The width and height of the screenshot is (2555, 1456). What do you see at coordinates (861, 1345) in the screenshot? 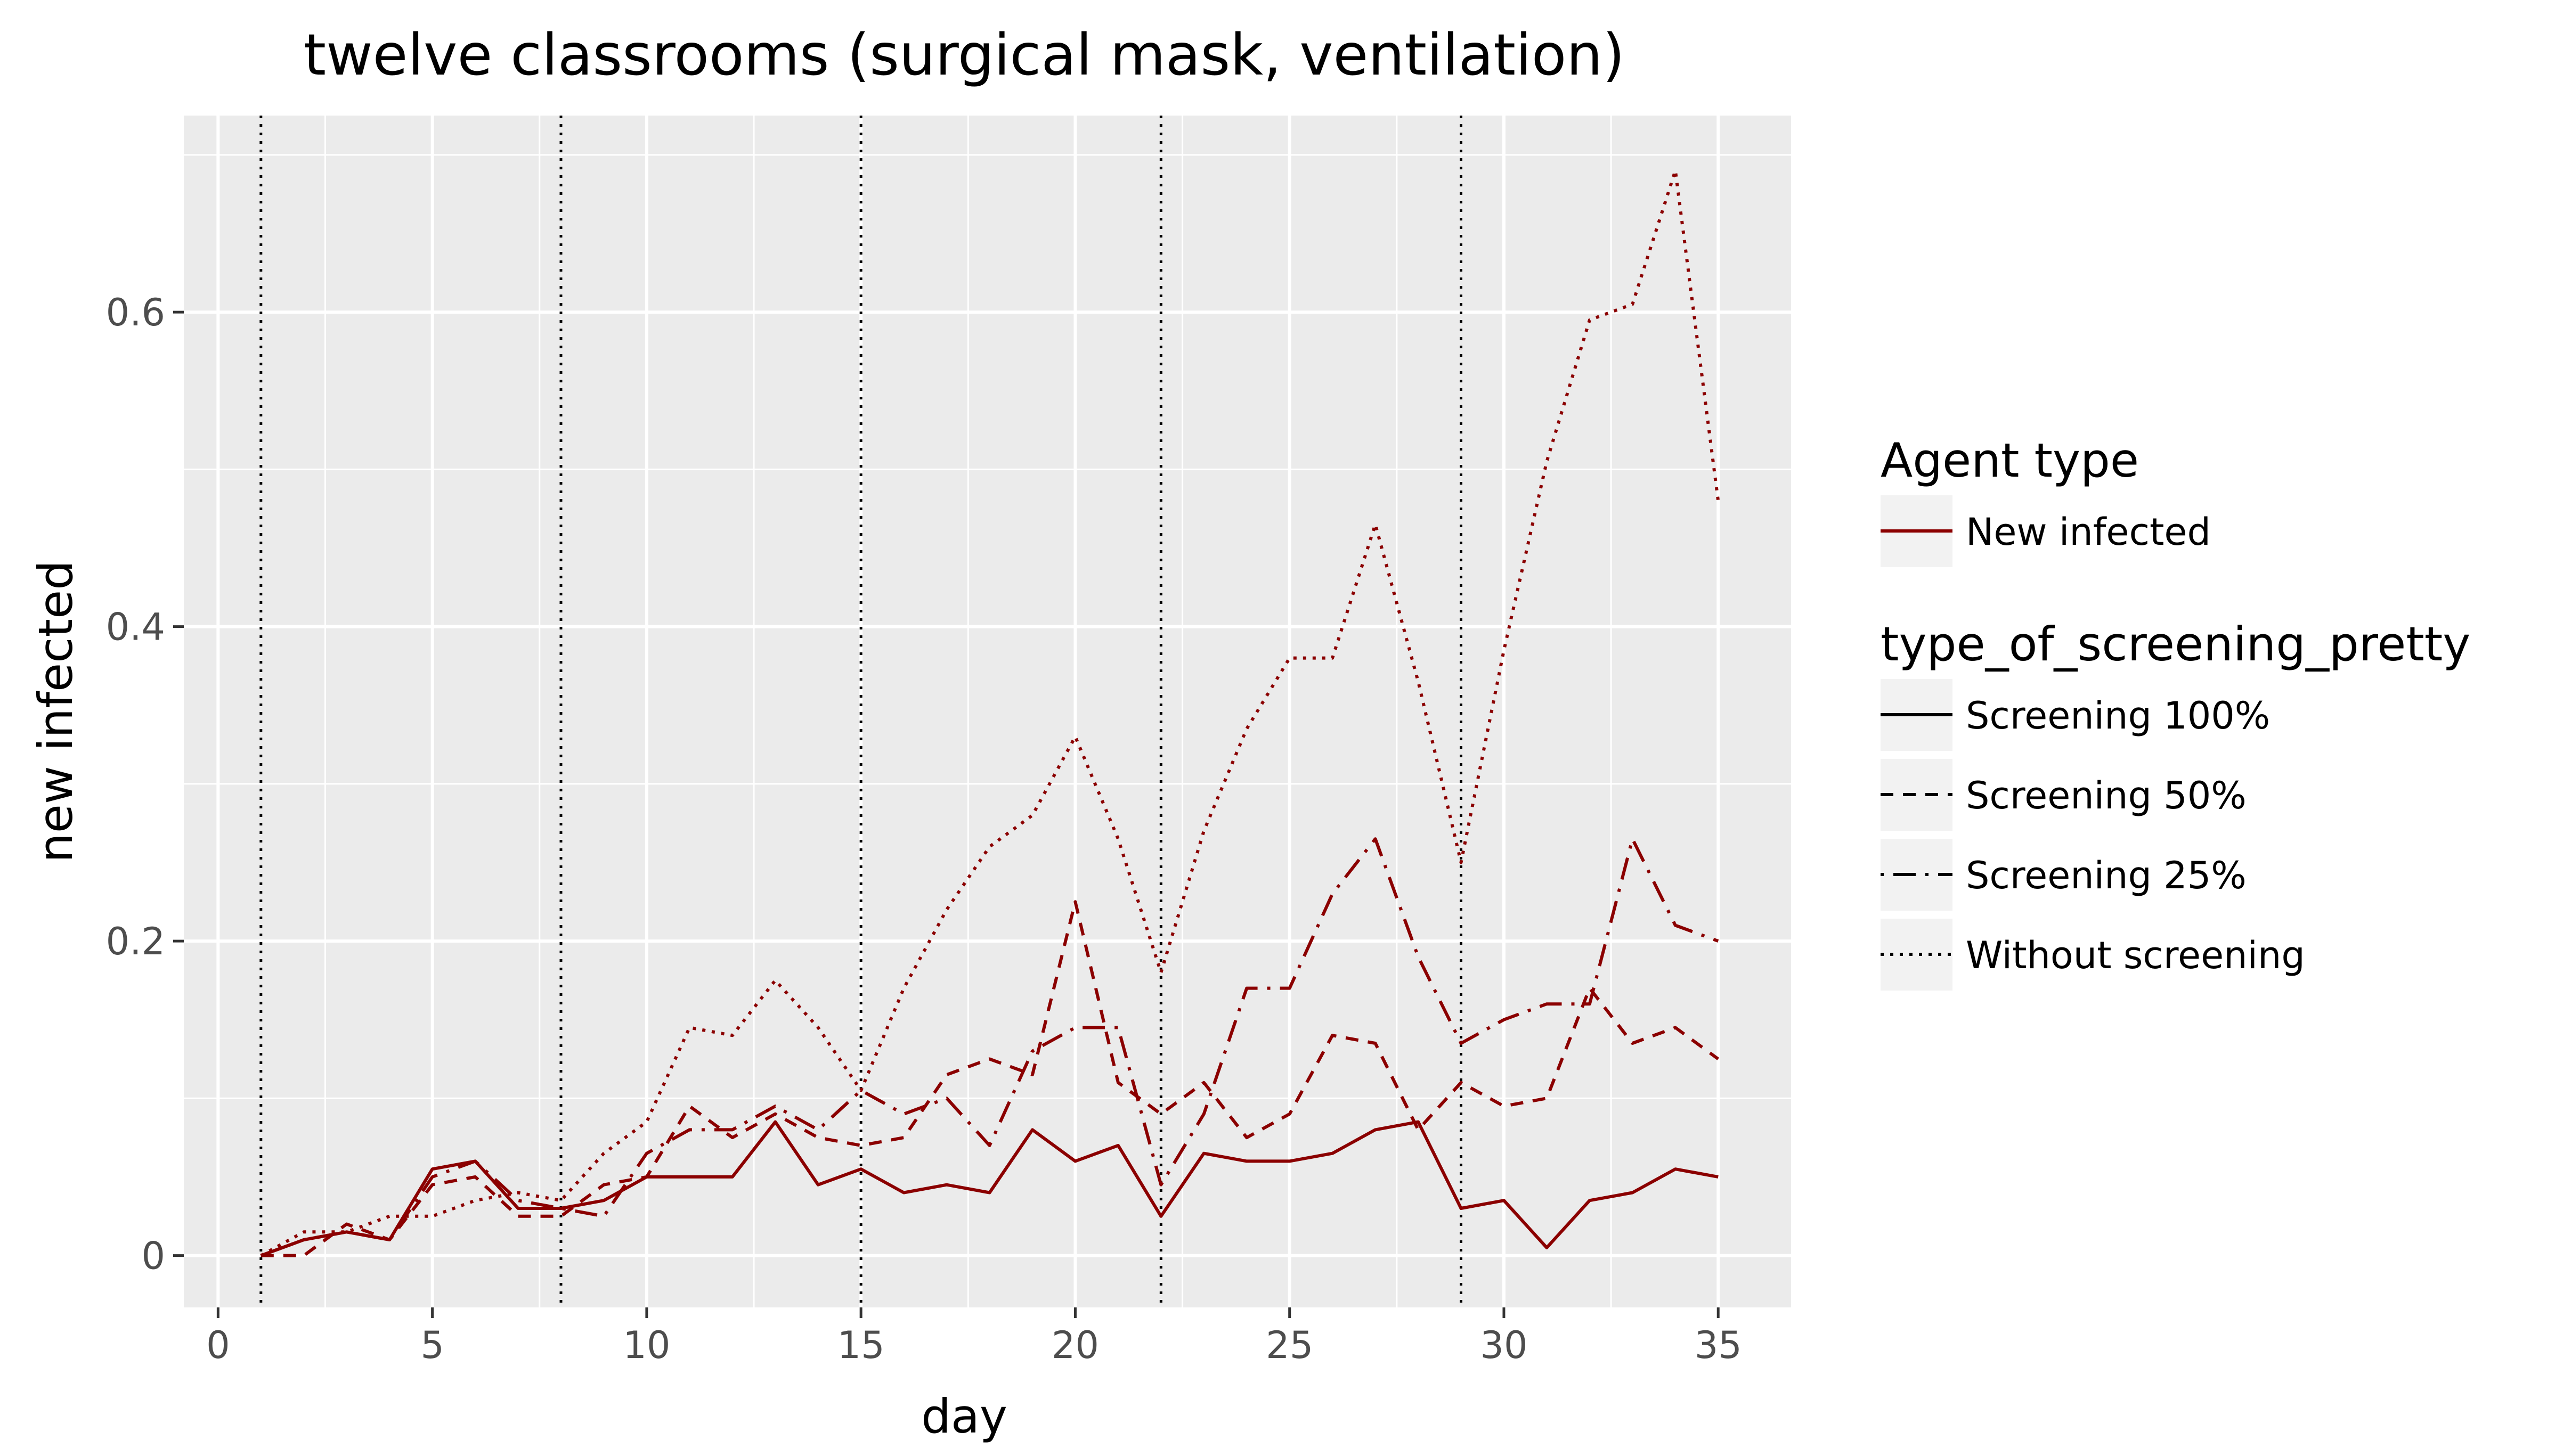
I see `x-tick-label: 15` at bounding box center [861, 1345].